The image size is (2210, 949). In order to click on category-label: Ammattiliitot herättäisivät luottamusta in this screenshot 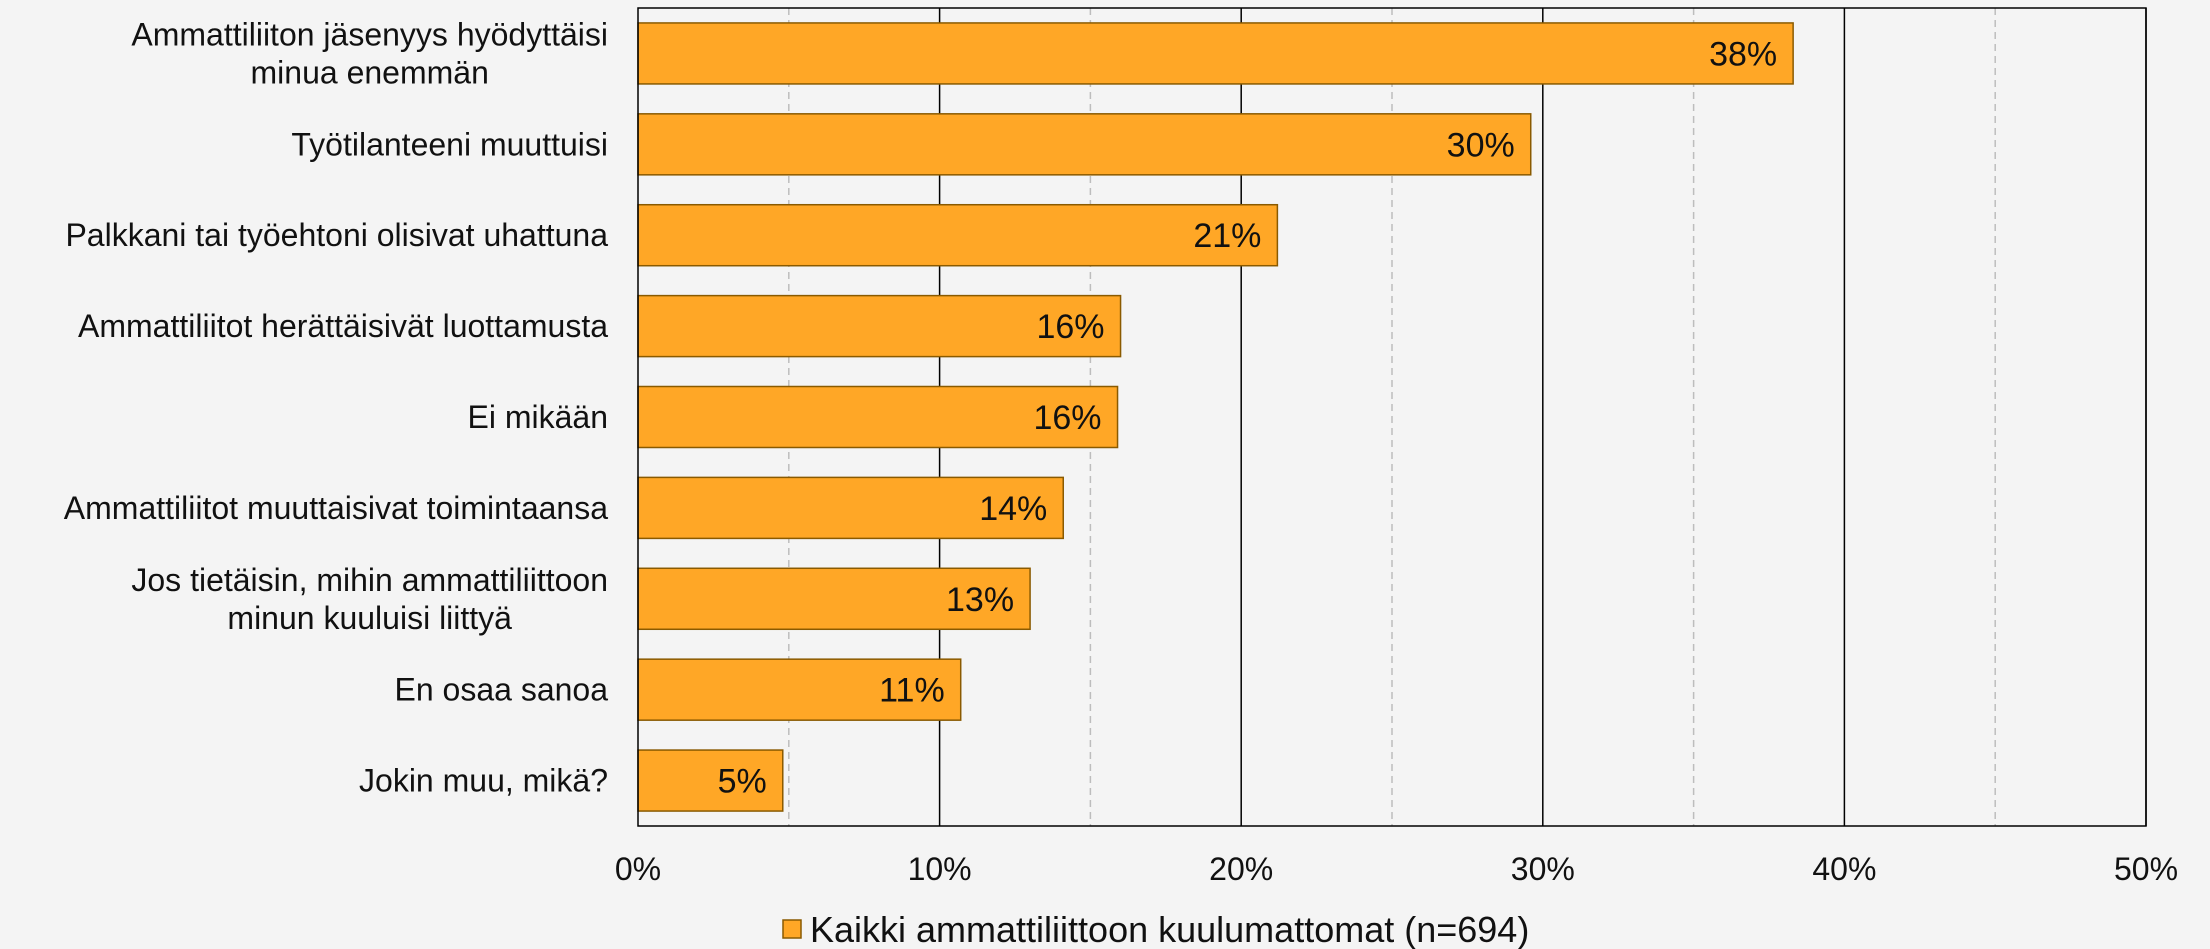, I will do `click(343, 326)`.